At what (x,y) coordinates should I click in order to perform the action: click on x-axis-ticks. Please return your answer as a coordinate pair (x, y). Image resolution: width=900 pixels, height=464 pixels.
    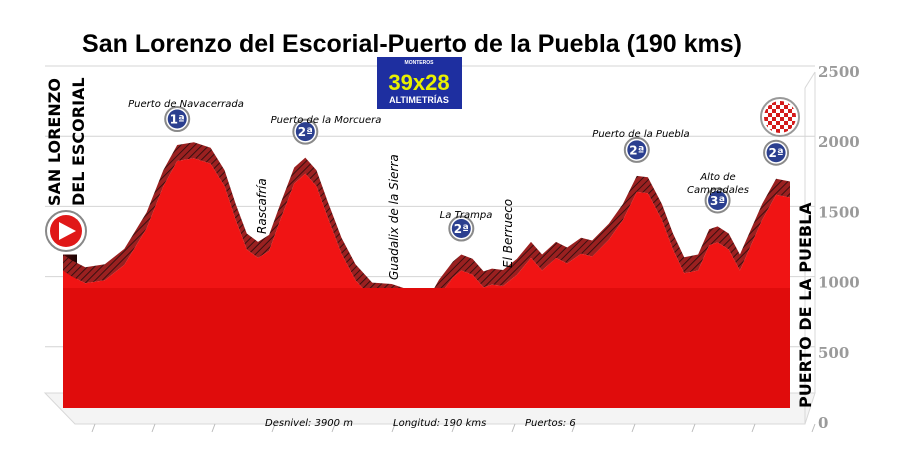
    Looking at the image, I should click on (453, 428).